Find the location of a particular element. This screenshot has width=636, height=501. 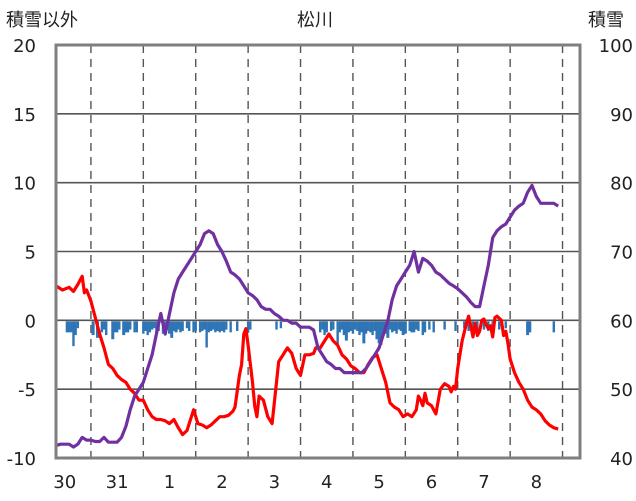

y-tick-label-left: 20 is located at coordinates (24, 46).